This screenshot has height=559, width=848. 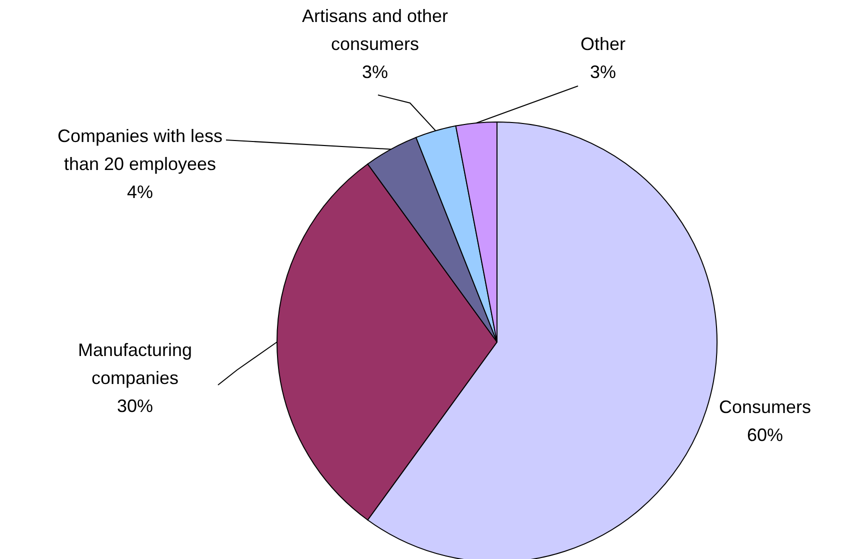 I want to click on slice-label: Companies with less than 20 employees, so click(x=140, y=150).